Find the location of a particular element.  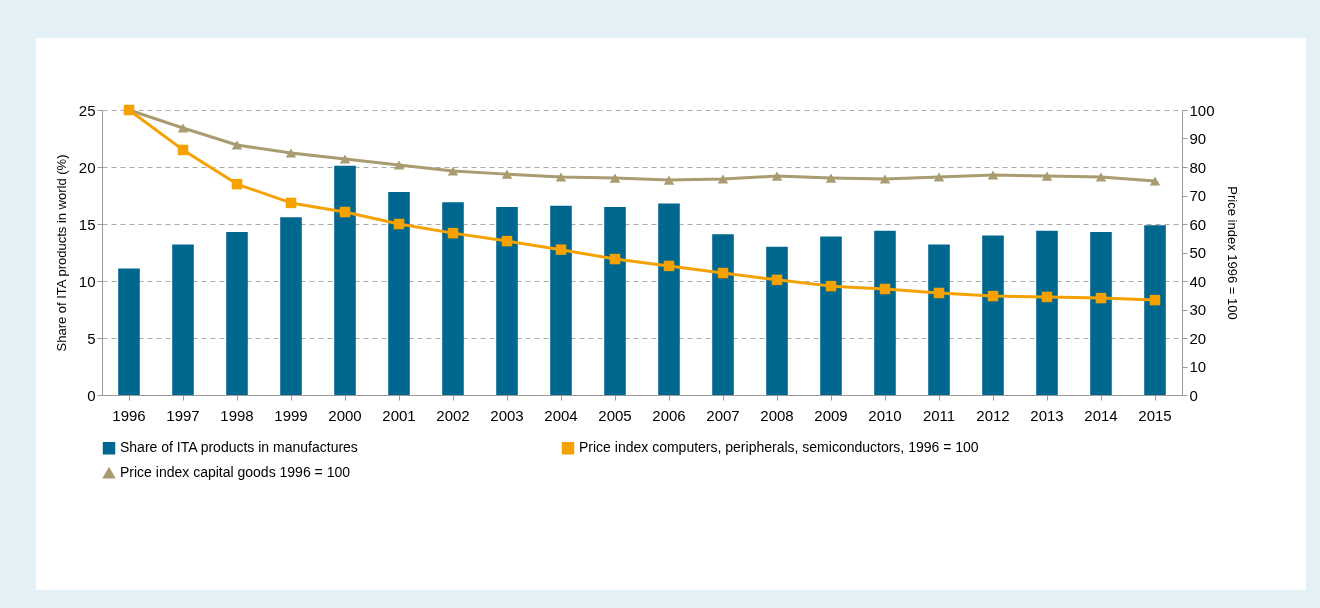

x-tick-label: 2010 is located at coordinates (885, 415).